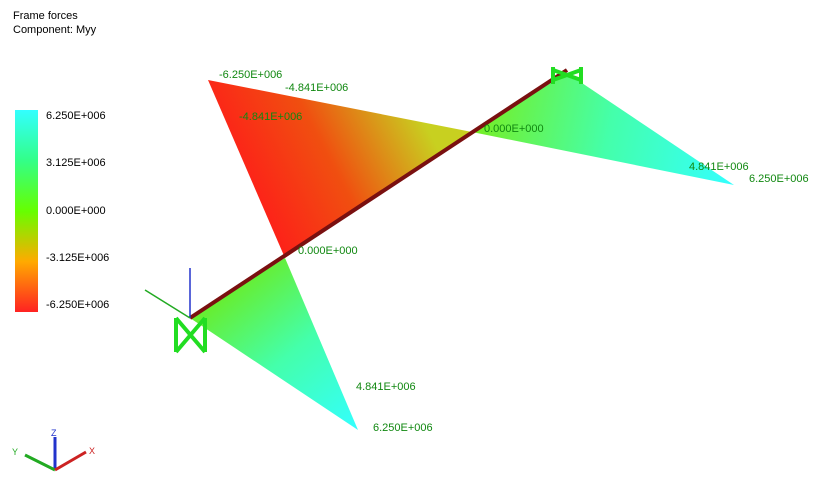  What do you see at coordinates (55, 30) in the screenshot?
I see `component-label: Component: Myy` at bounding box center [55, 30].